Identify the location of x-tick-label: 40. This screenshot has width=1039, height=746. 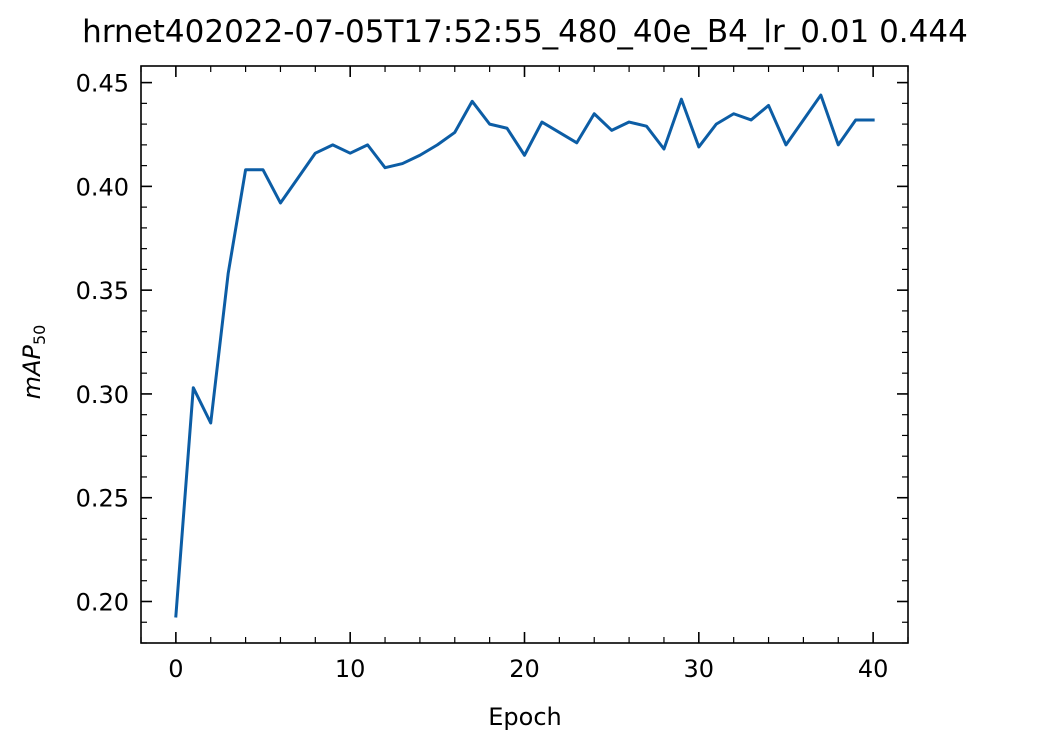
(873, 669).